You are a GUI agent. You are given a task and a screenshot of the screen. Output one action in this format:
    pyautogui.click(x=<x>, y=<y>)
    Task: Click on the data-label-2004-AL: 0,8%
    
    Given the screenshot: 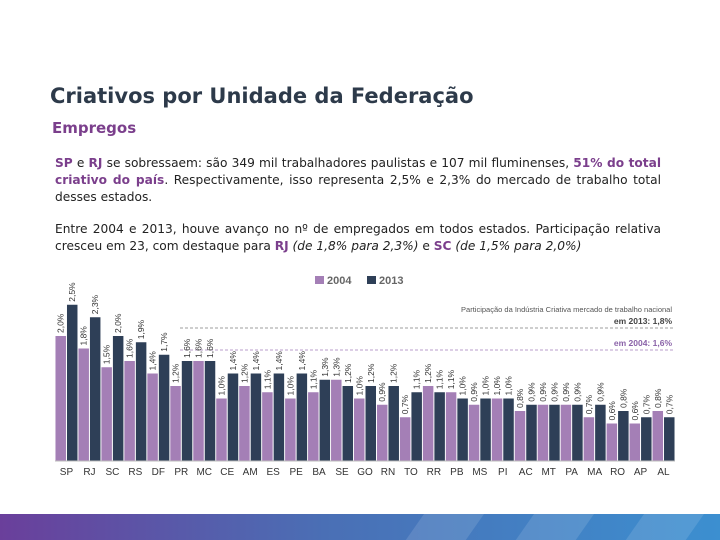 What is the action you would take?
    pyautogui.click(x=658, y=398)
    